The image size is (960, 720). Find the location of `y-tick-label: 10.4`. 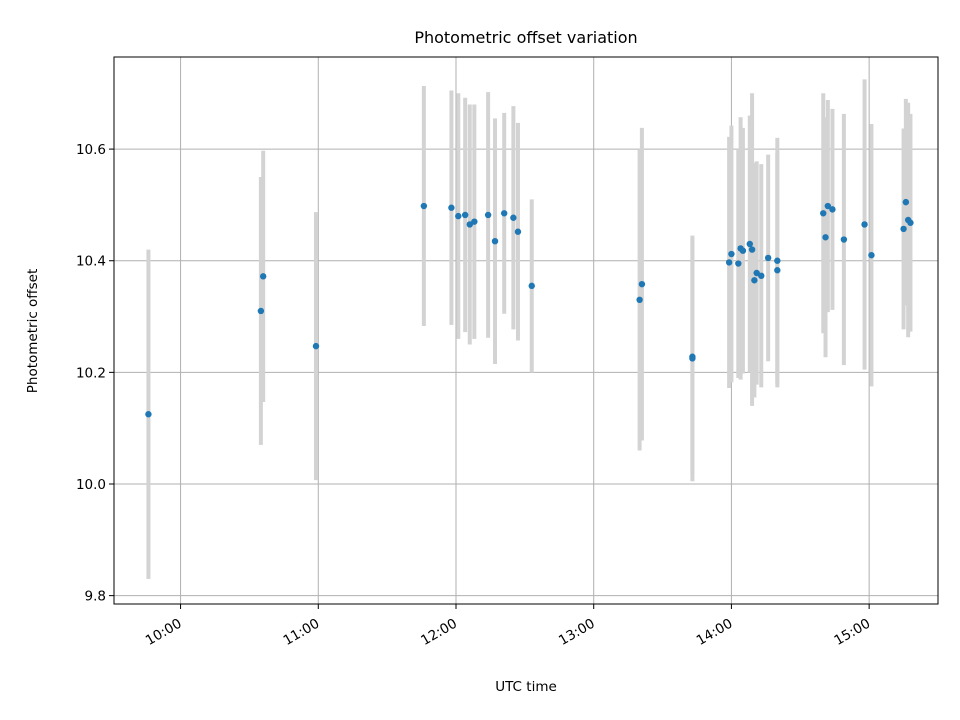

y-tick-label: 10.4 is located at coordinates (91, 262).